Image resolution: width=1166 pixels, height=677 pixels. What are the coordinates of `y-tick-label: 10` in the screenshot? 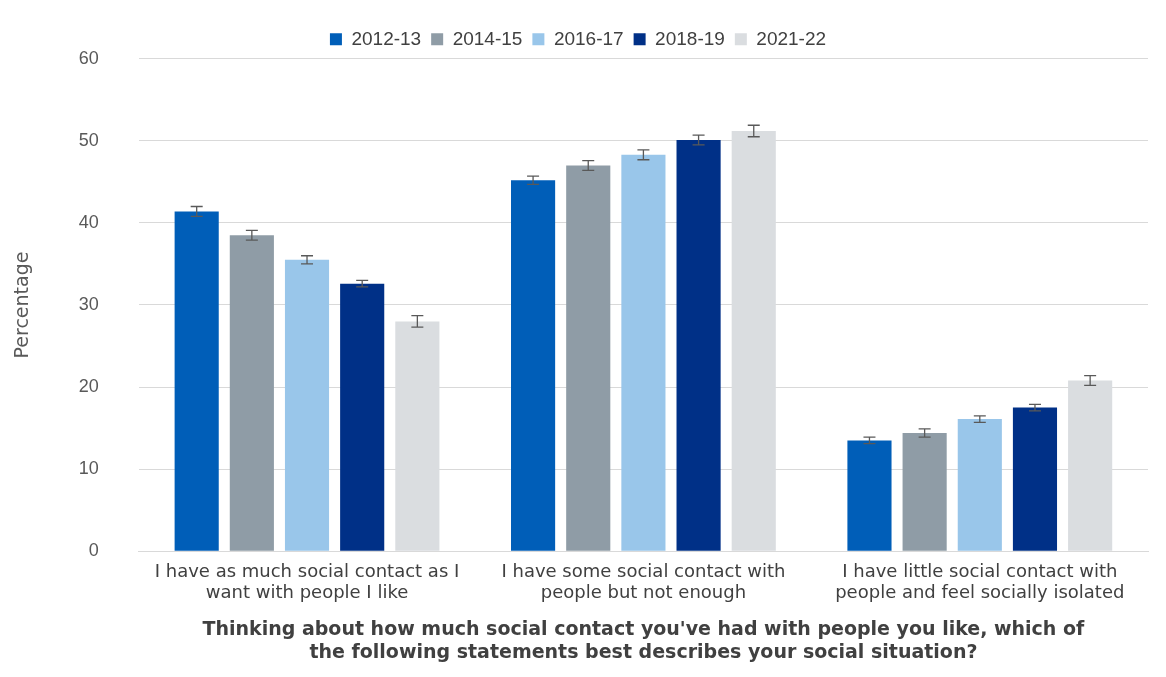 It's located at (88, 468).